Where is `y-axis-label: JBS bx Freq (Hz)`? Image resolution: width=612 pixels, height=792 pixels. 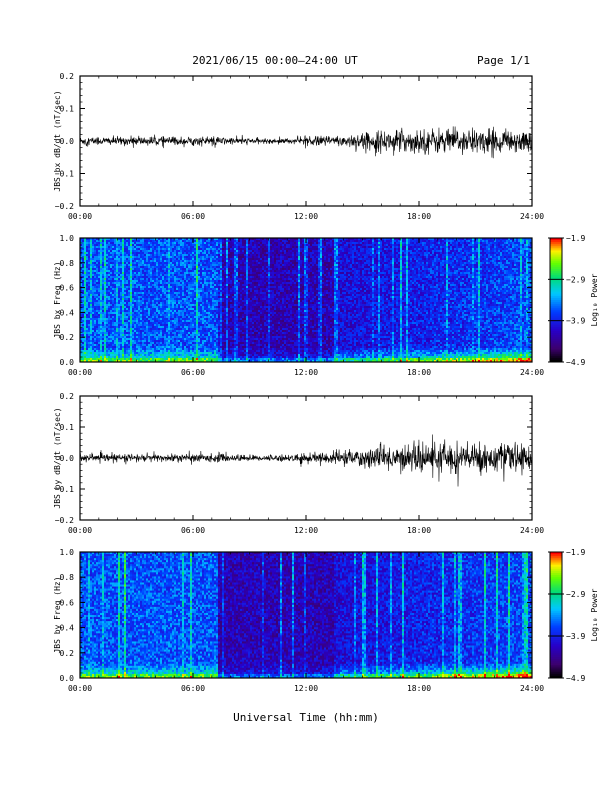
y-axis-label: JBS bx Freq (Hz) is located at coordinates (57, 299).